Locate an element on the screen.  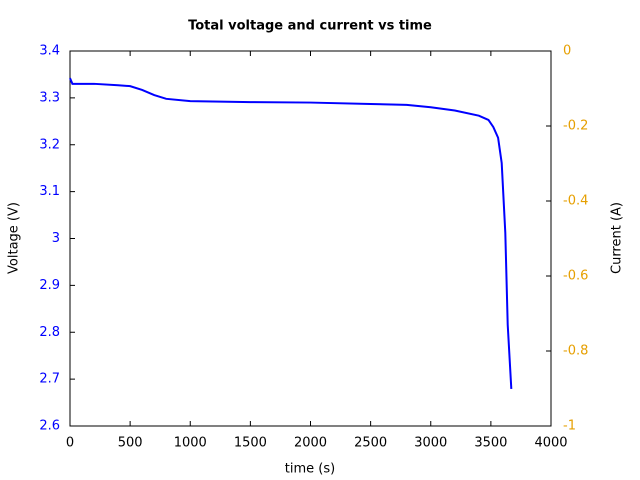
x-tick-label: 2000 is located at coordinates (310, 443).